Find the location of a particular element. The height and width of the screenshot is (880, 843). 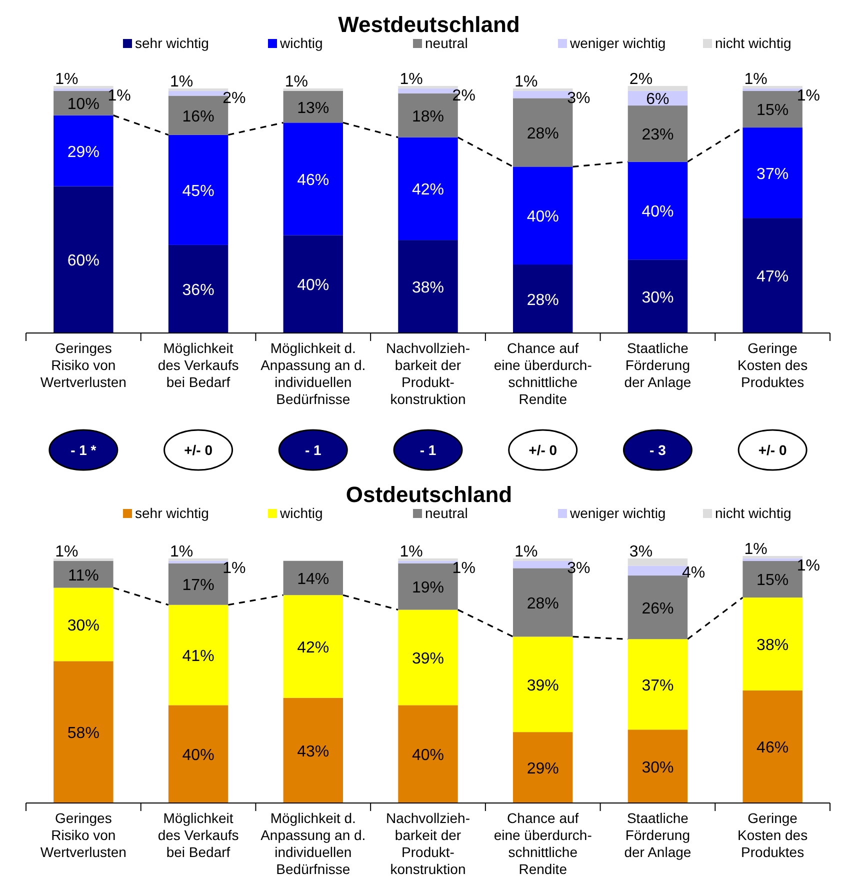

data-label: 19% is located at coordinates (428, 588).